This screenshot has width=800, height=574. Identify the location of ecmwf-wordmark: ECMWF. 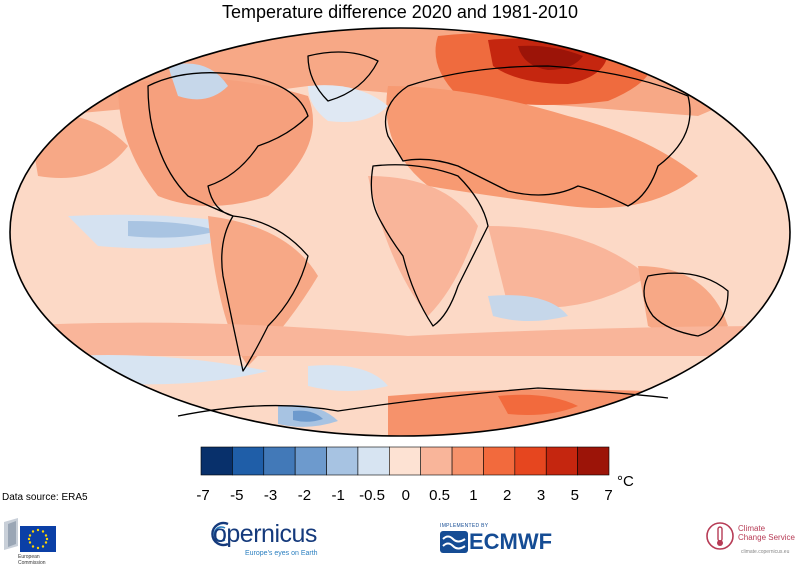
(511, 541).